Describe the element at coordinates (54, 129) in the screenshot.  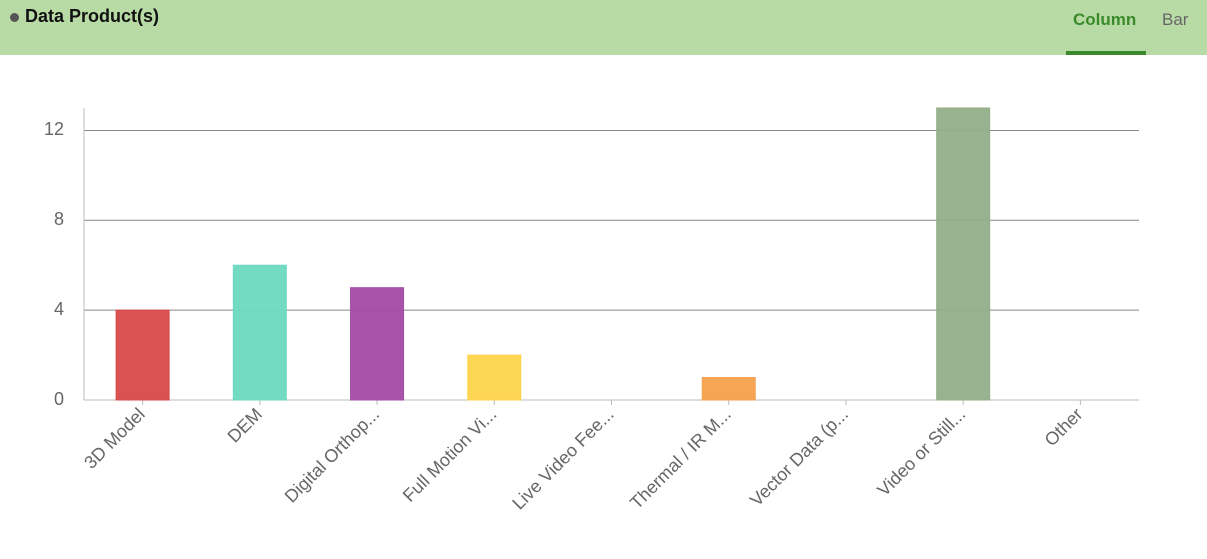
I see `y-tick-label: 12` at that location.